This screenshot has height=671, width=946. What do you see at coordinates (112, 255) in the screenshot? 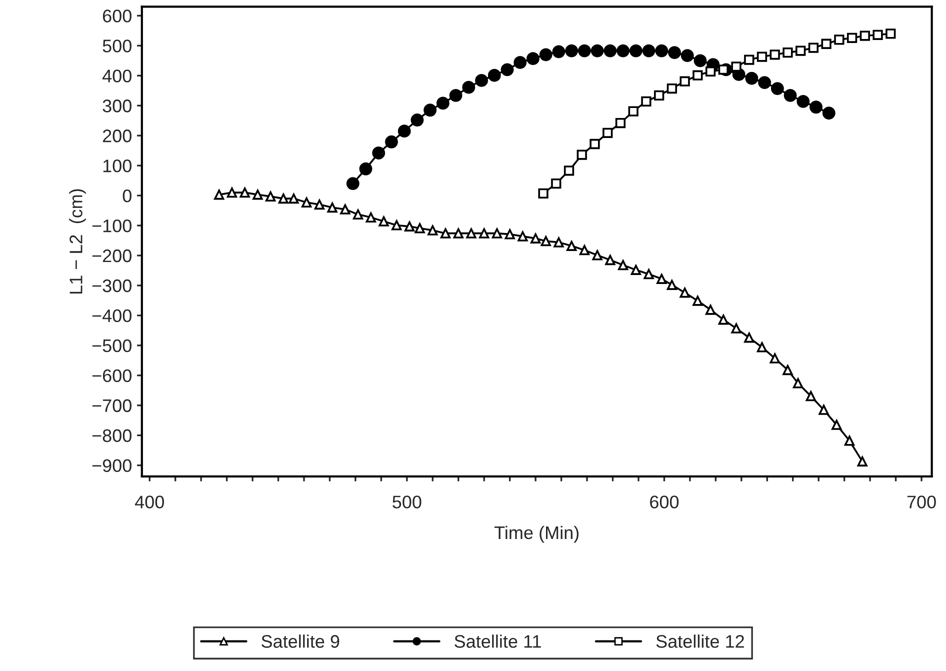
I see `y-tick-label: −200` at bounding box center [112, 255].